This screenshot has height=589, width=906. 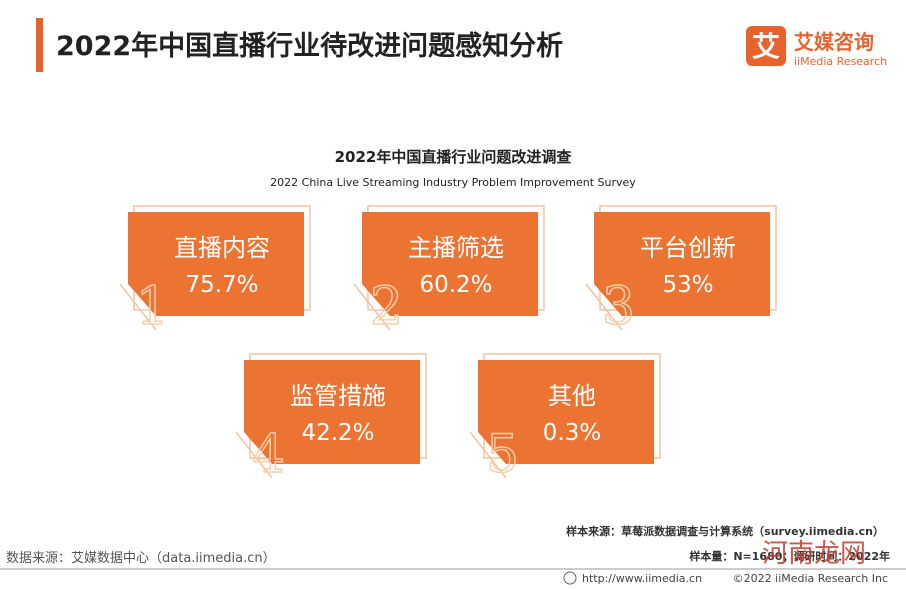 I want to click on logo-box, so click(x=766, y=46).